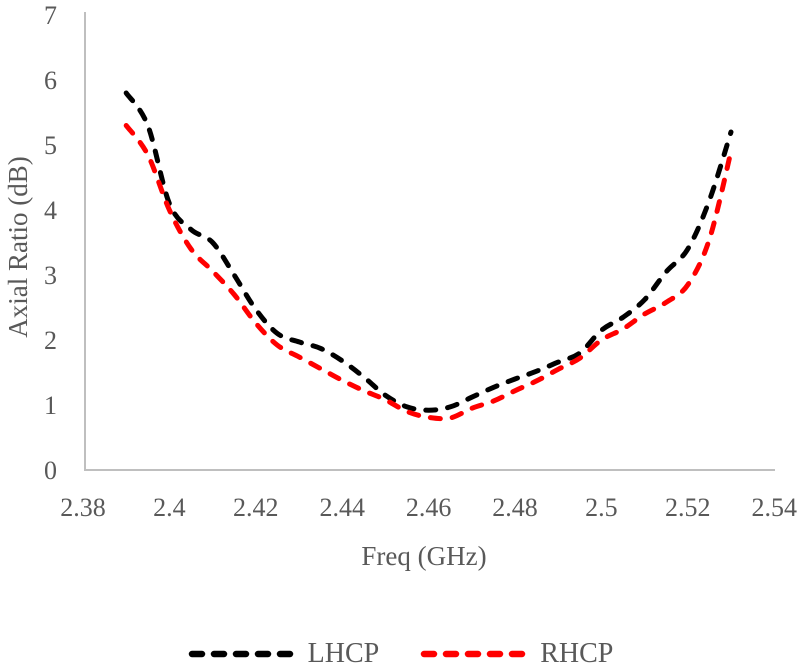 The image size is (800, 669). I want to click on x-axis-title: Freq (GHz), so click(424, 556).